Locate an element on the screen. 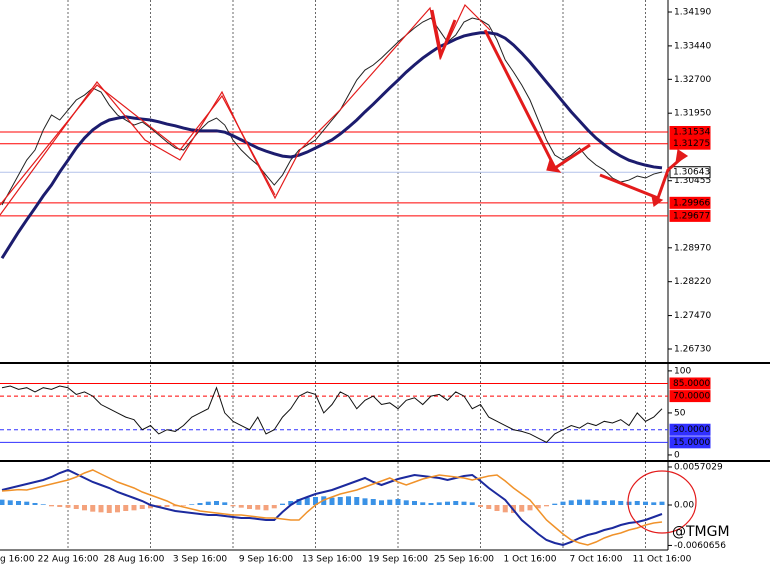 Image resolution: width=770 pixels, height=568 pixels. watermark: @TMGM is located at coordinates (701, 532).